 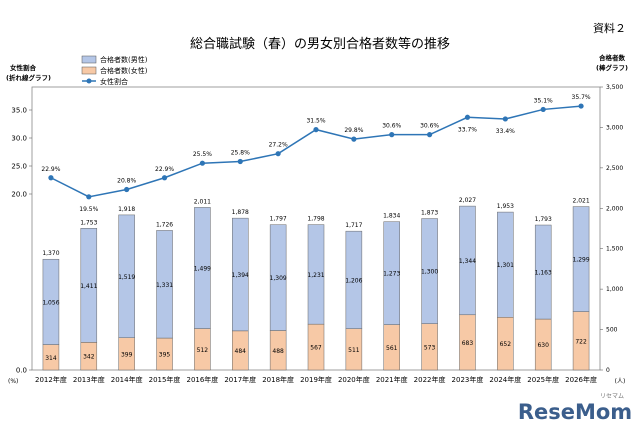 What do you see at coordinates (353, 225) in the screenshot?
I see `bar-total-label: 1,717` at bounding box center [353, 225].